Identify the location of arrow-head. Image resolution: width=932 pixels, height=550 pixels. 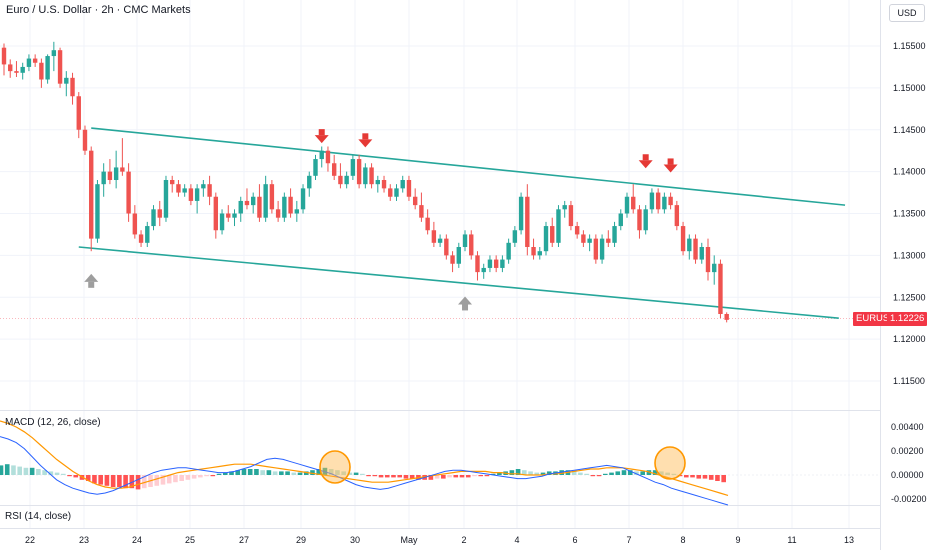
(365, 143).